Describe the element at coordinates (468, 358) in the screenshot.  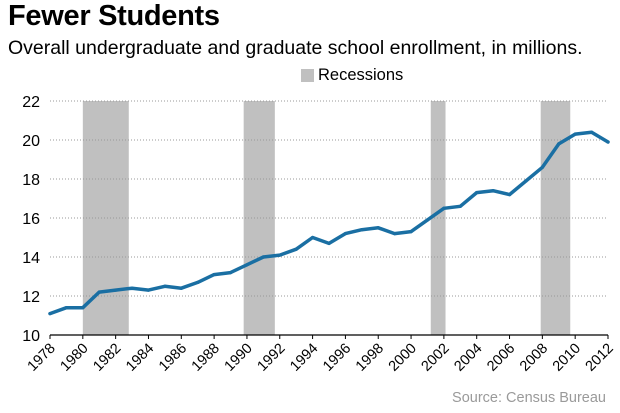
I see `x-tick-label-2004: 2004` at that location.